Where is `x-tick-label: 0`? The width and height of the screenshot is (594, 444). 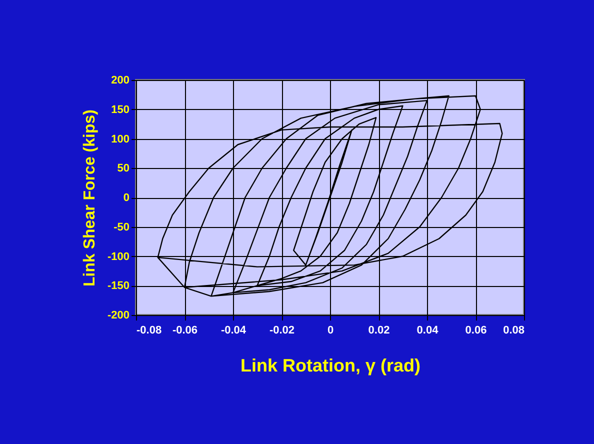
x-tick-label: 0 is located at coordinates (330, 330).